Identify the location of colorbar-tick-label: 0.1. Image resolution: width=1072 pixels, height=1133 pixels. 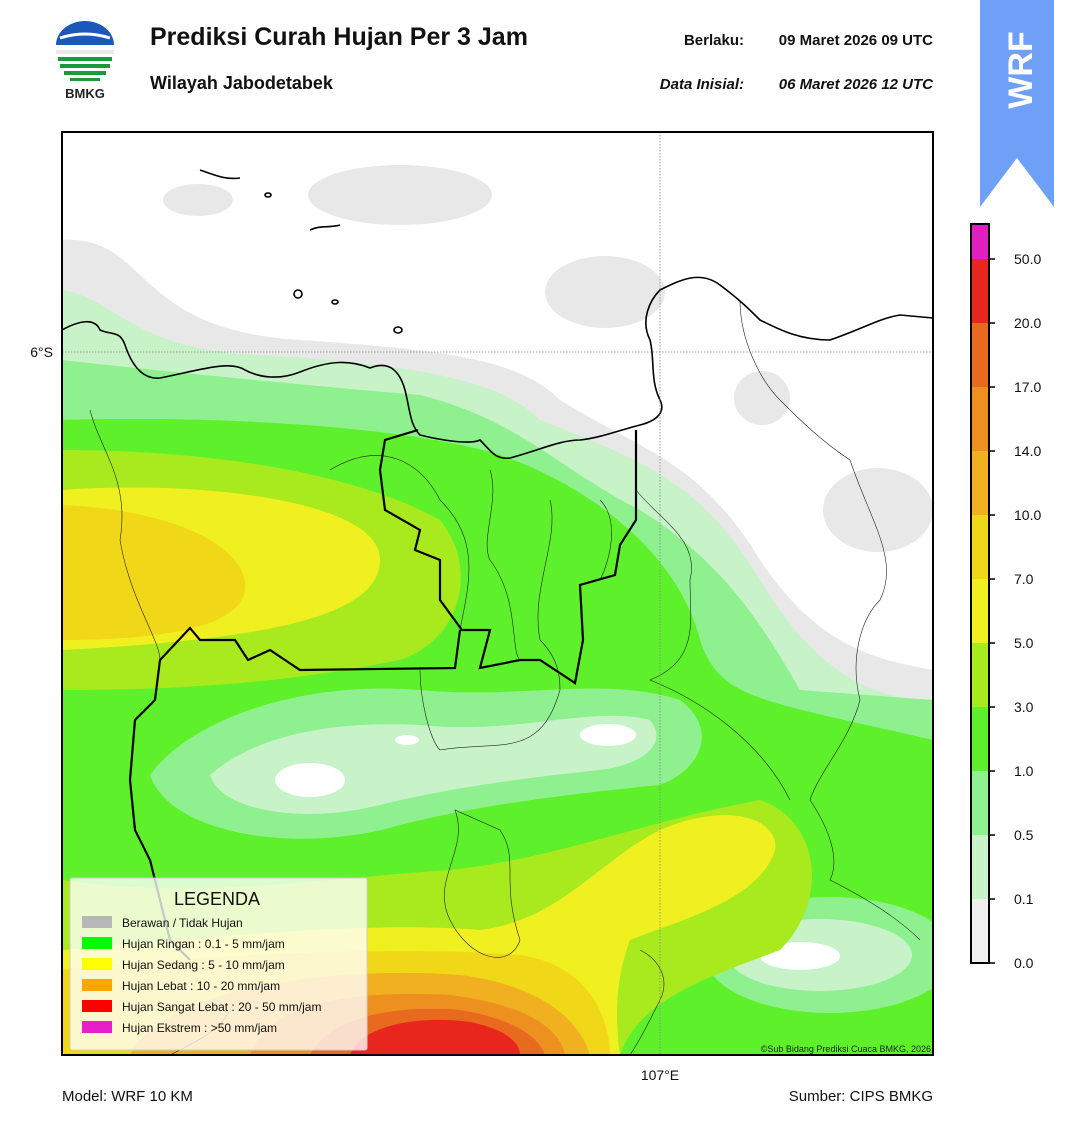
(1024, 899).